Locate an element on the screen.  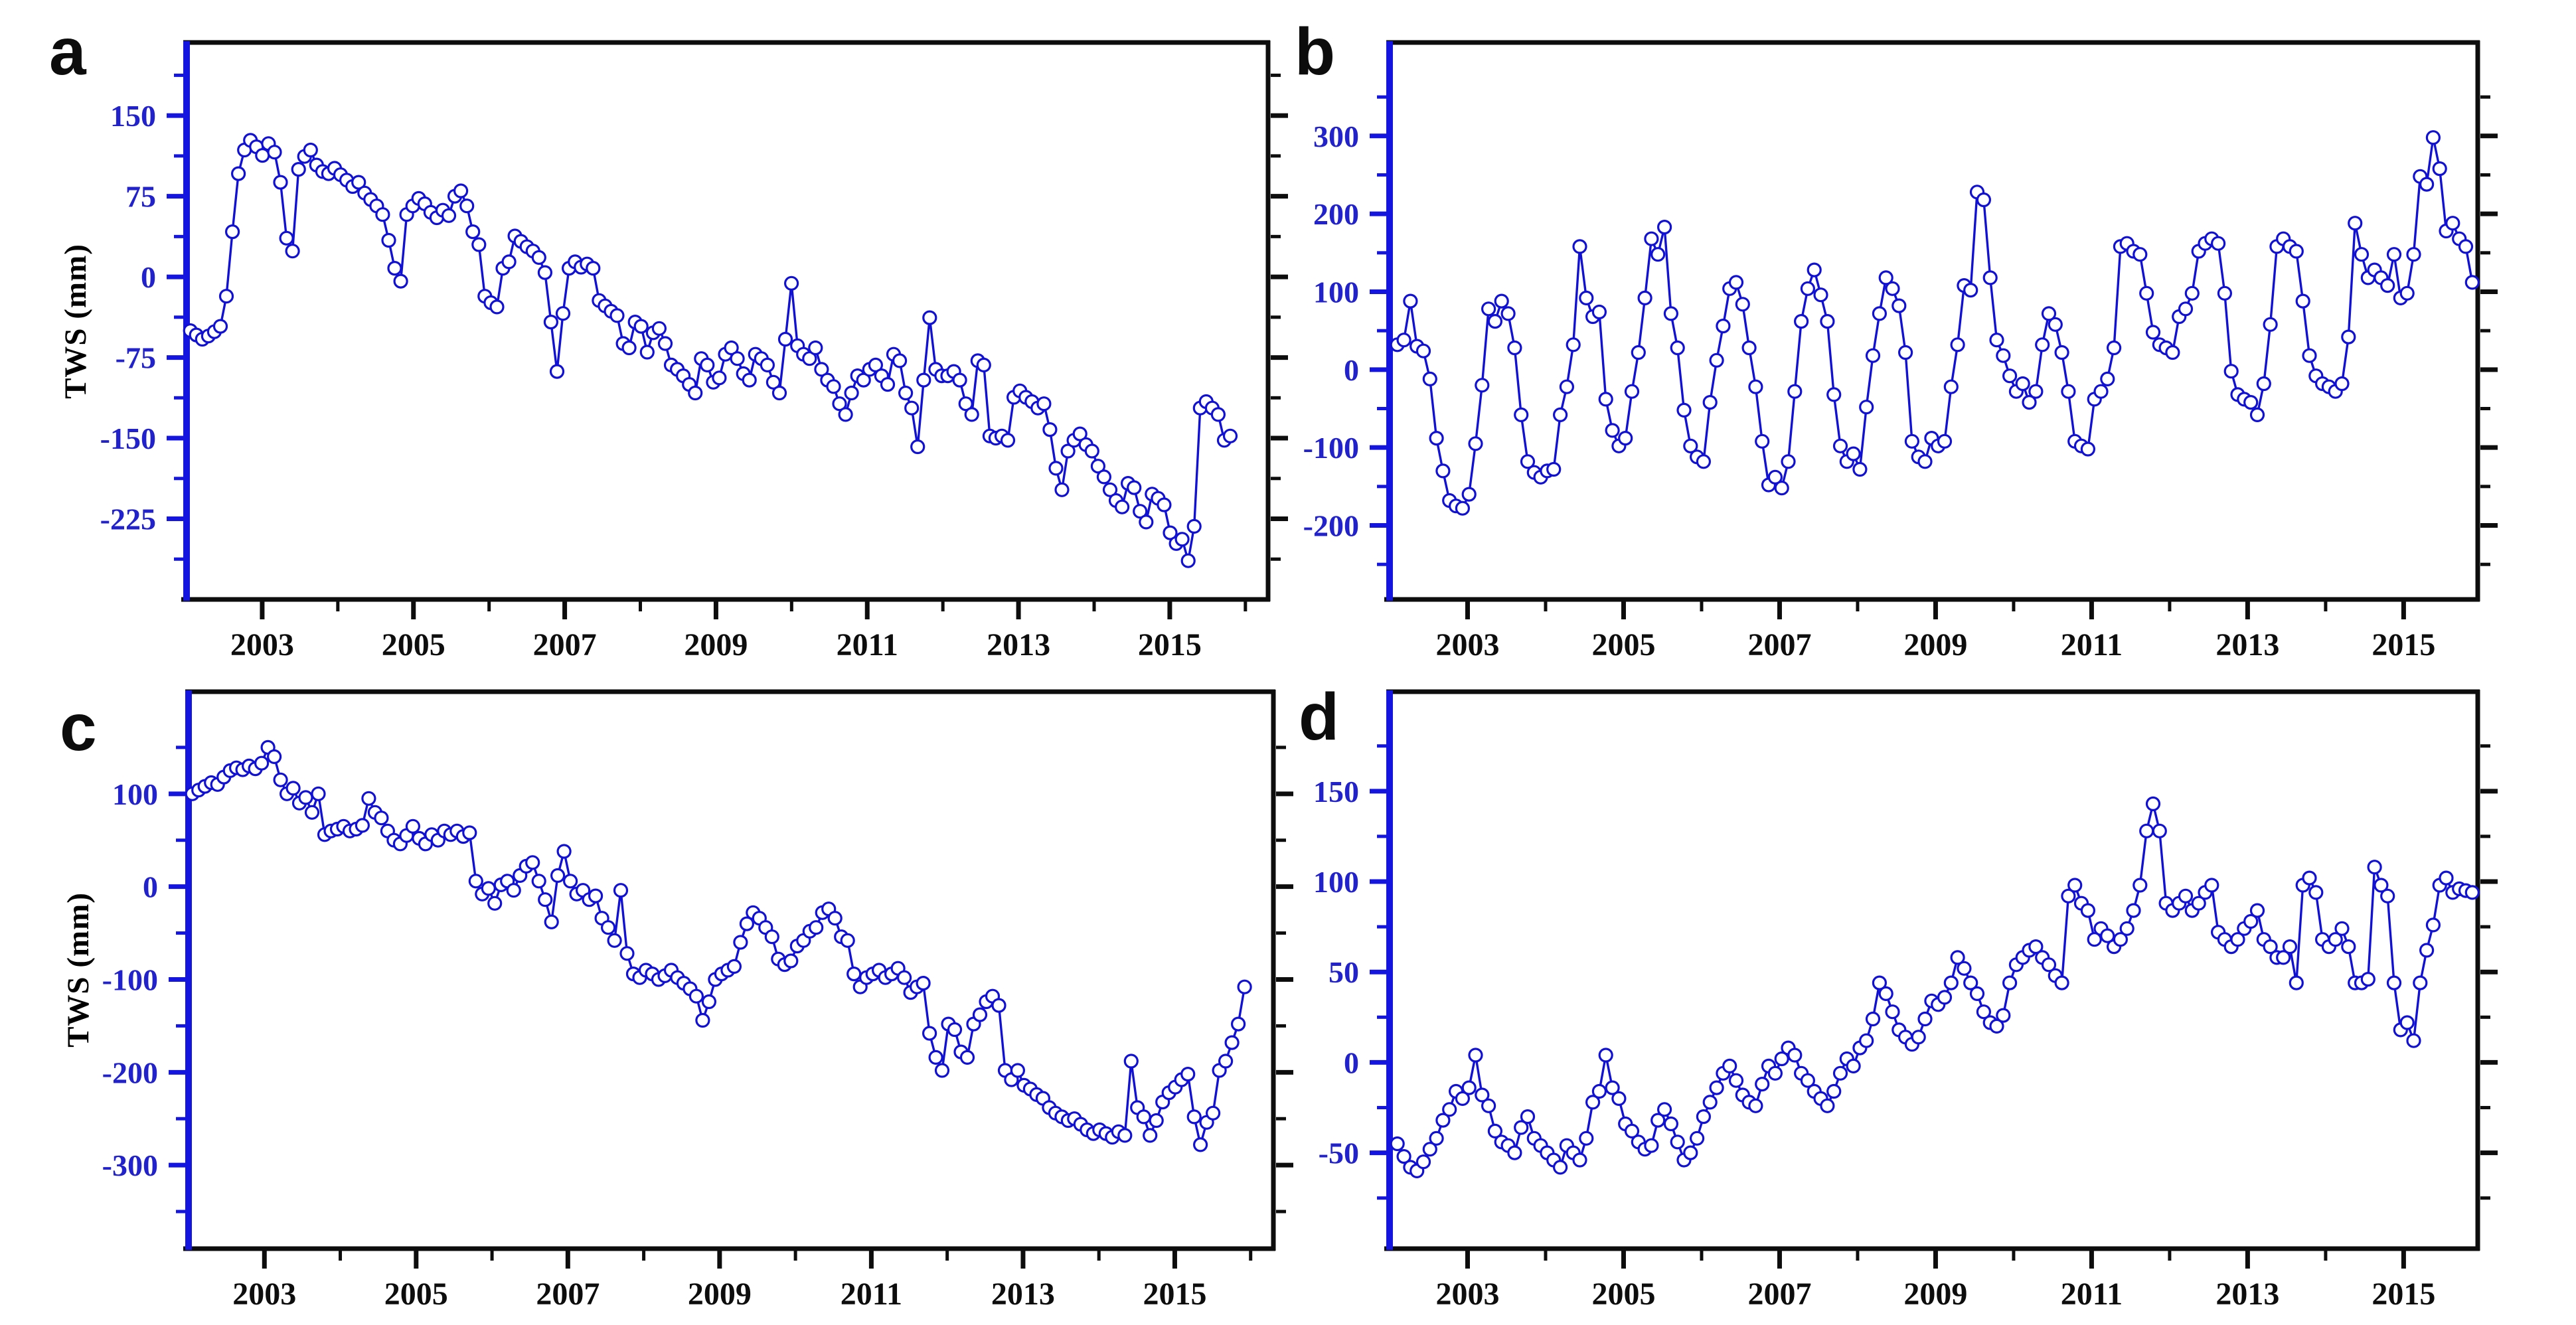
y-tick-label: 50 is located at coordinates (1343, 972).